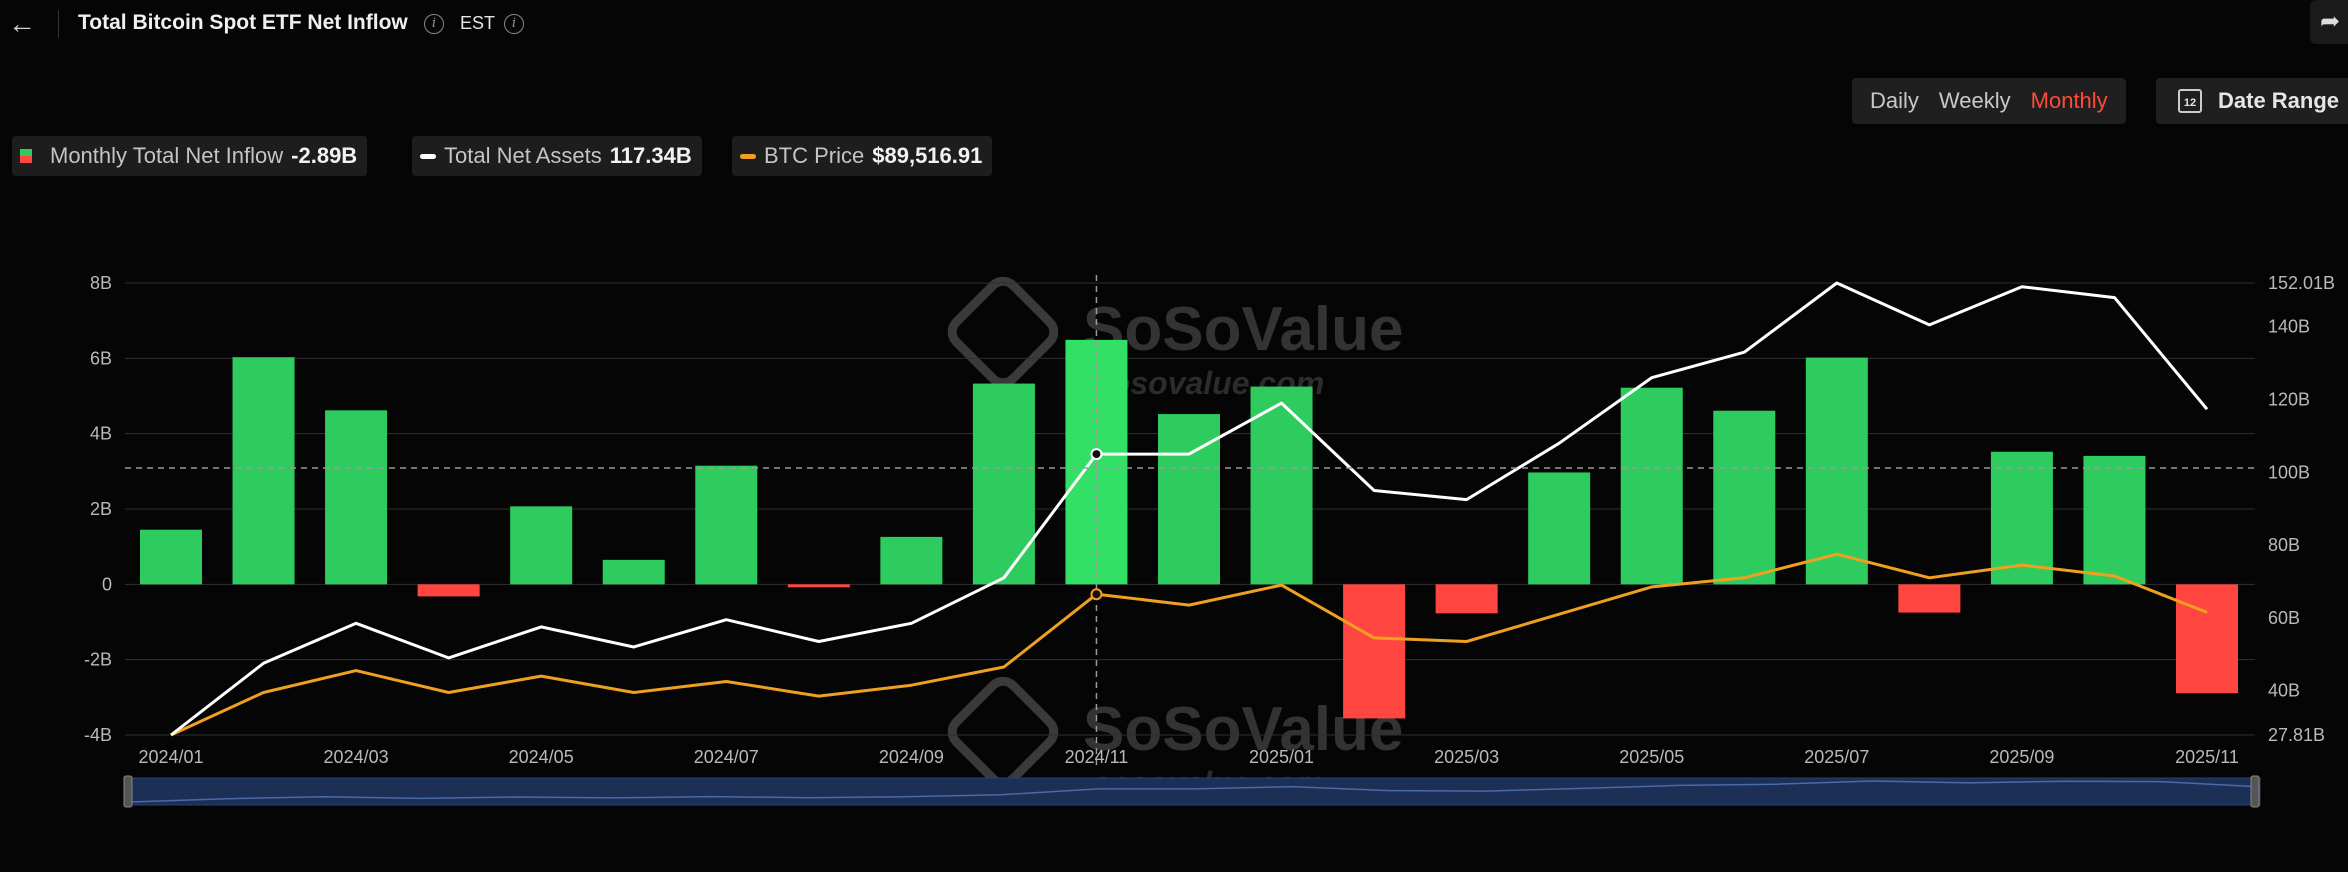 This screenshot has width=2348, height=872. What do you see at coordinates (1894, 100) in the screenshot?
I see `period-daily-button: Daily` at bounding box center [1894, 100].